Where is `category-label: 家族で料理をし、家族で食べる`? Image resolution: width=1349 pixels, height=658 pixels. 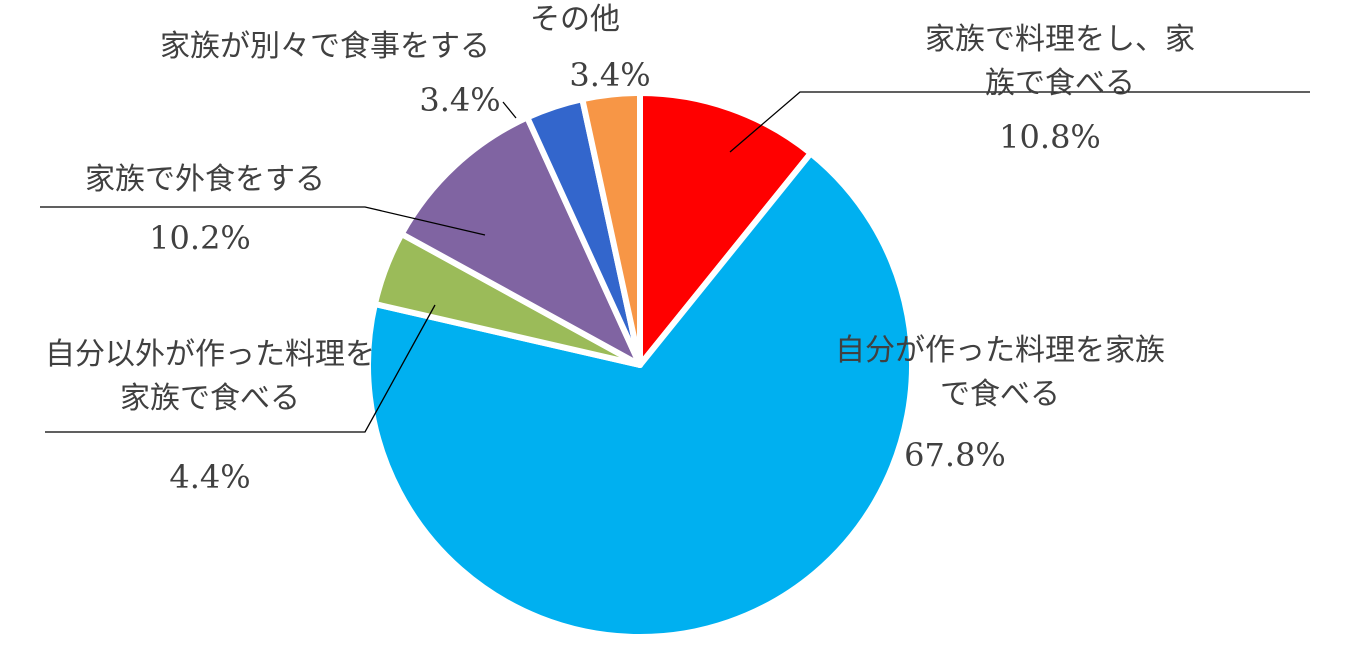
category-label: 家族で料理をし、家族で食べる is located at coordinates (1060, 61).